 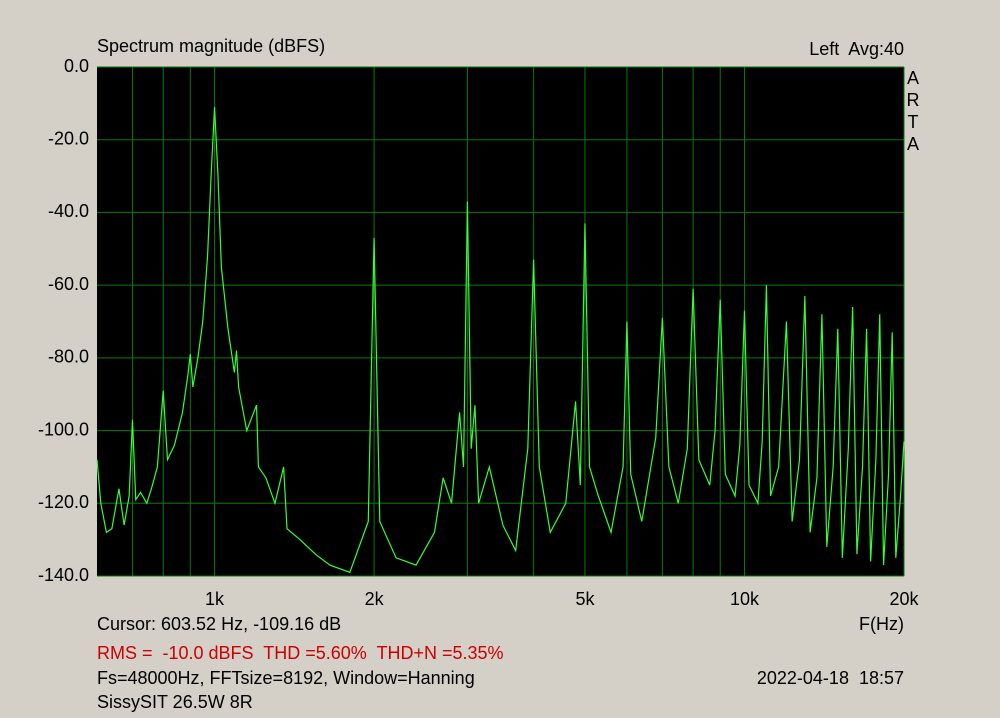 What do you see at coordinates (830, 678) in the screenshot?
I see `timestamp: 2022-04-18 18:57` at bounding box center [830, 678].